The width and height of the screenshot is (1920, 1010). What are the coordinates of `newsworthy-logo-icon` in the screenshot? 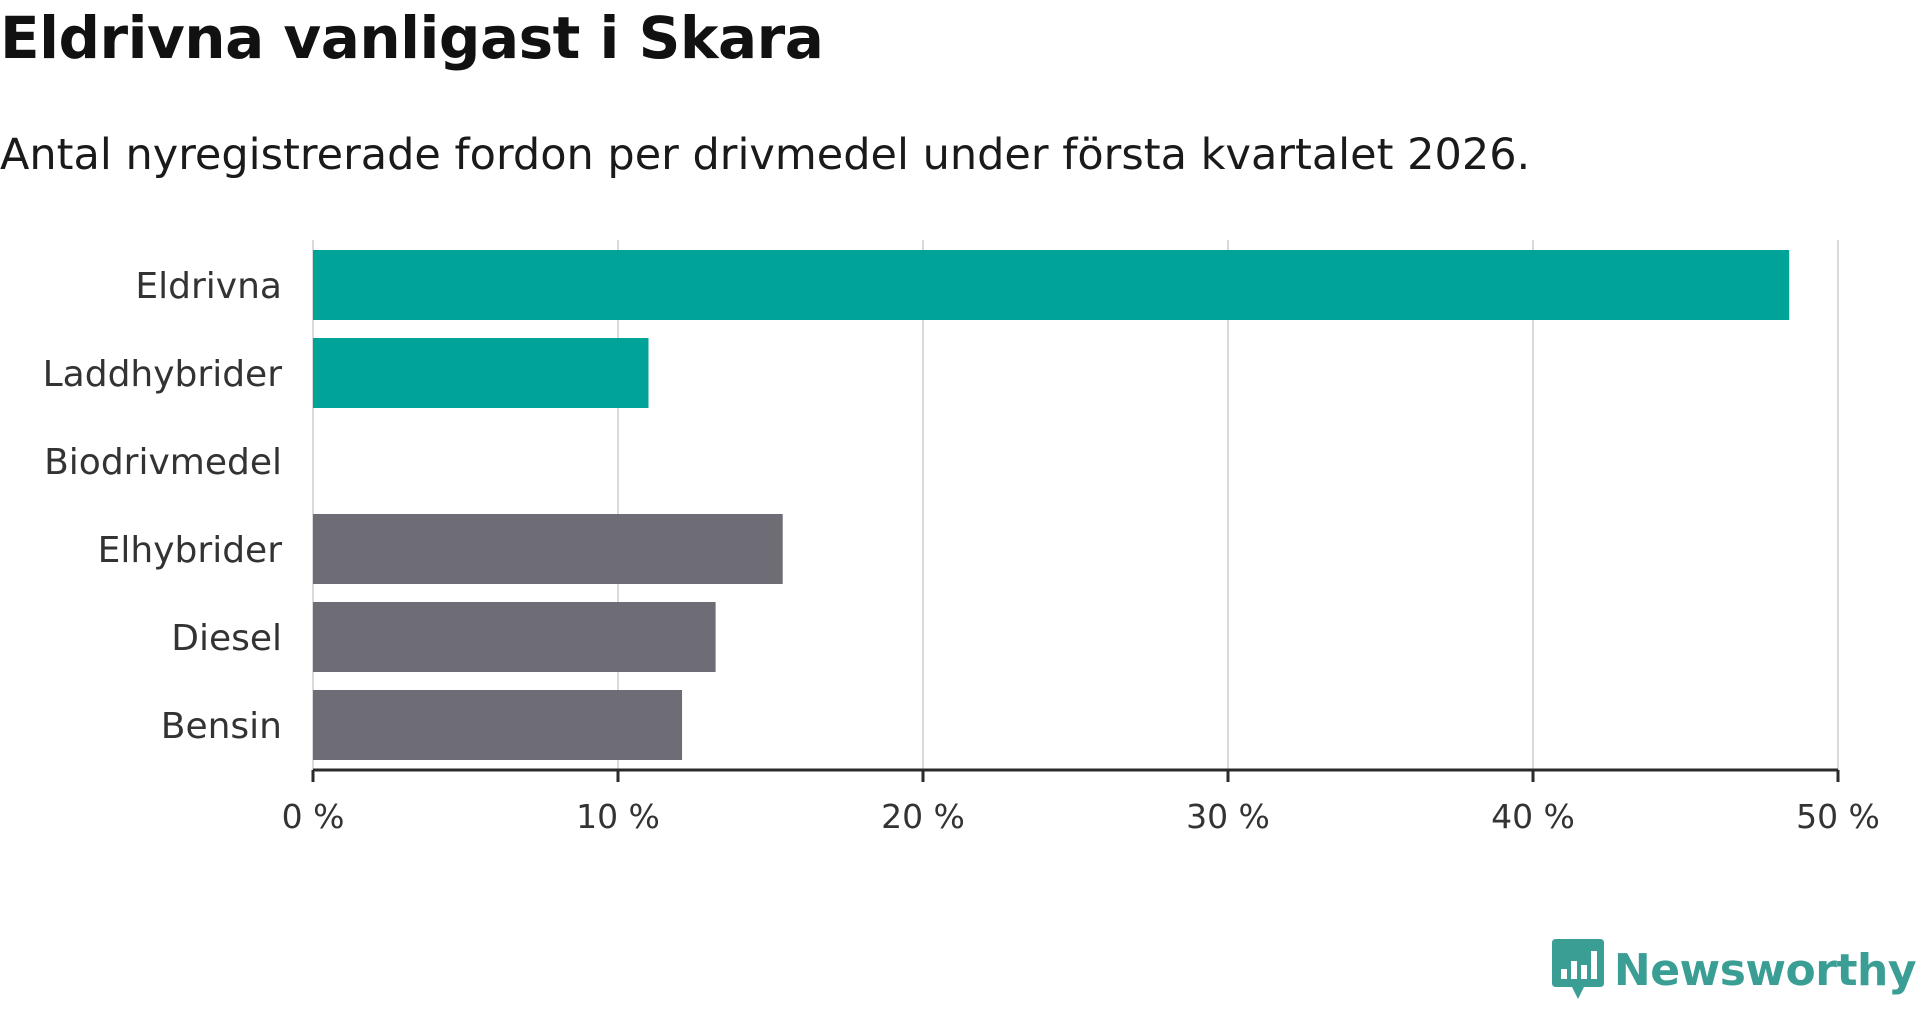 It's located at (1577, 969).